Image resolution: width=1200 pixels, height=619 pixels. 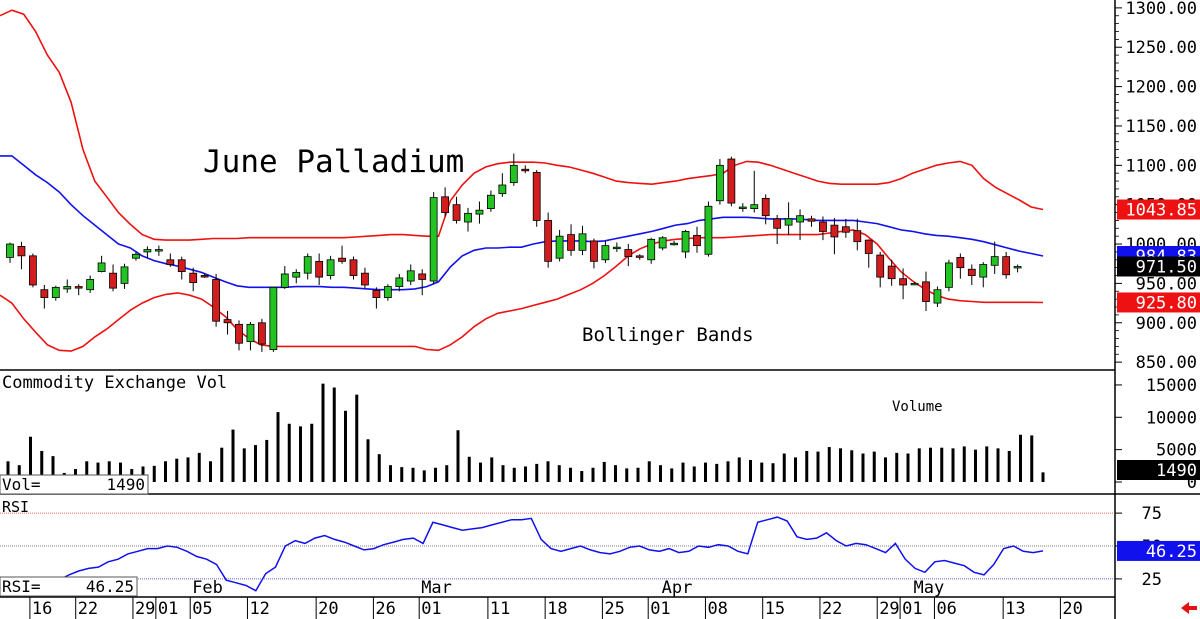 I want to click on x-tick-label: 20, so click(x=328, y=609).